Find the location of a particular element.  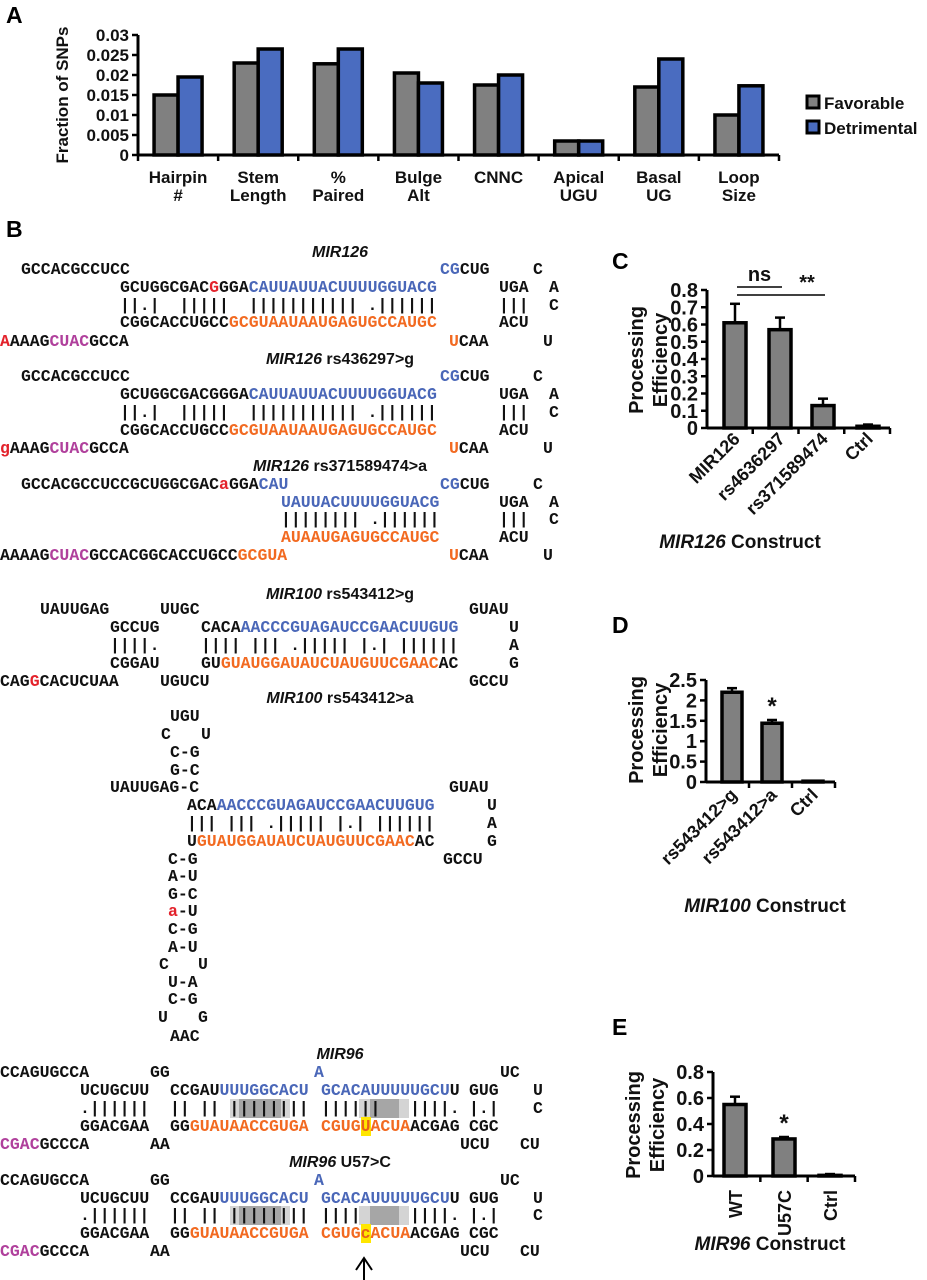

nucleotides: GCUGGCGAC is located at coordinates (165, 287).